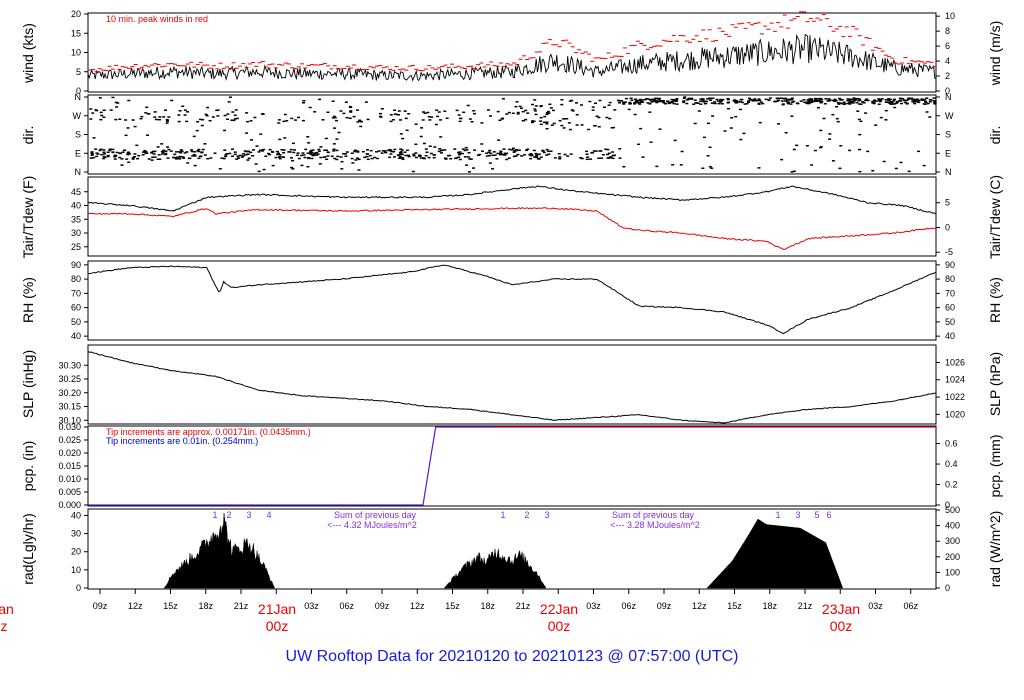 The width and height of the screenshot is (1024, 700). I want to click on y-tick-label: 0.015, so click(69, 466).